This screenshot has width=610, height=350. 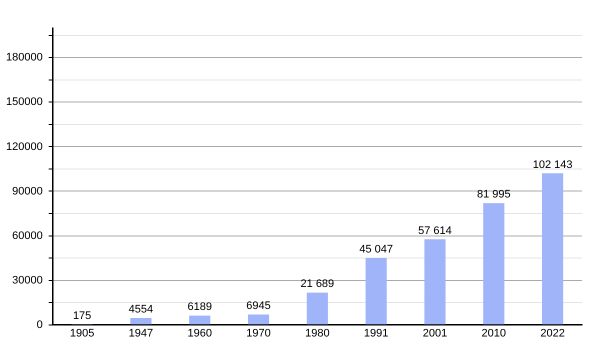 What do you see at coordinates (199, 333) in the screenshot?
I see `x-tick-label: 1960` at bounding box center [199, 333].